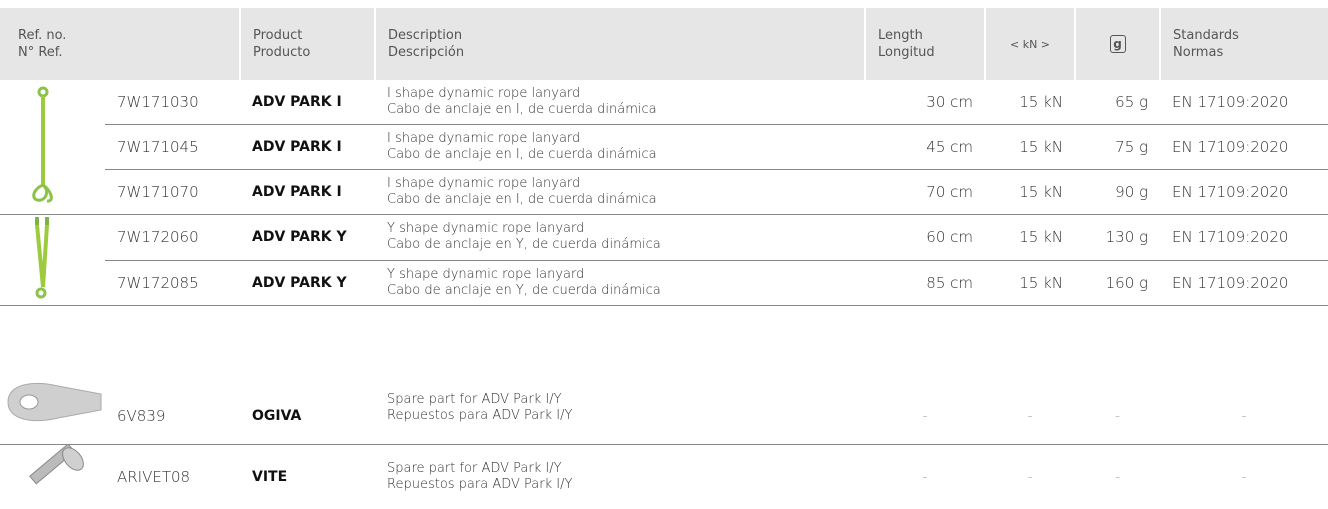 This screenshot has height=509, width=1328. Describe the element at coordinates (1244, 52) in the screenshot. I see `header-text: Normas` at that location.